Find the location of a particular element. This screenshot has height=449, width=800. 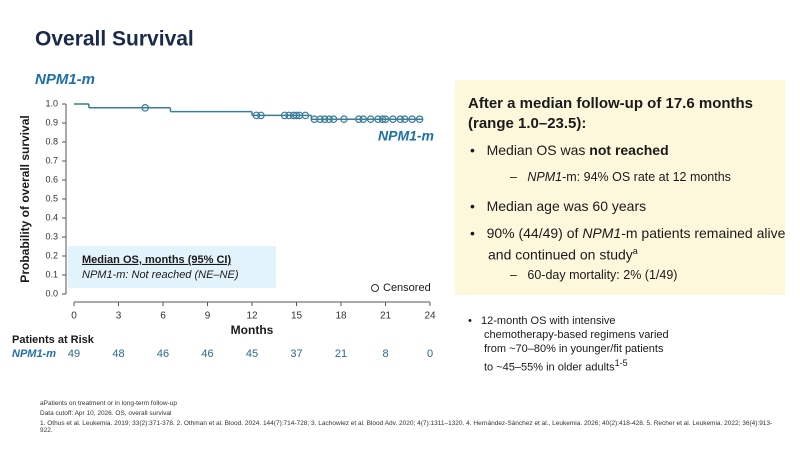

x-tick-label: 0 is located at coordinates (74, 316).